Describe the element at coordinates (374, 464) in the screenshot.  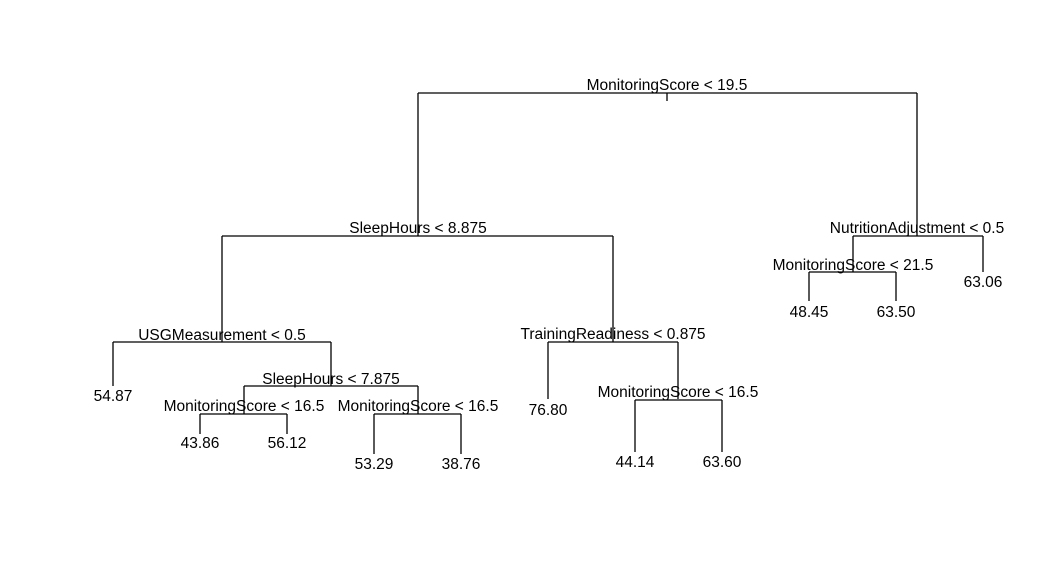
I see `leaf-value-llrrl: 53.29` at that location.